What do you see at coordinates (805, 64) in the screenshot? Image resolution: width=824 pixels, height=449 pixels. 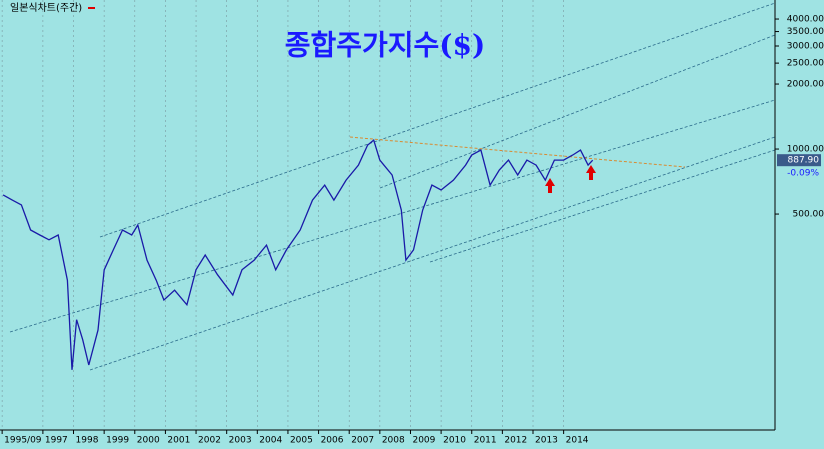 I see `y-tick-label: 2500.00` at bounding box center [805, 64].